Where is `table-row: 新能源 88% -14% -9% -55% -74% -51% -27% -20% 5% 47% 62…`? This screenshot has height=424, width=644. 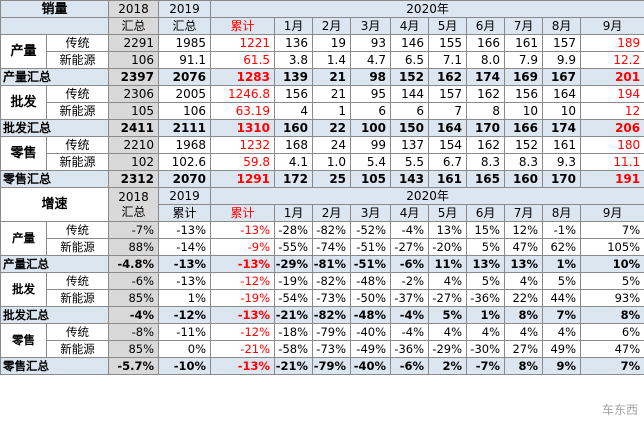
table-row: 新能源 88% -14% -9% -55% -74% -51% -27% -20% 5% 47% 62… is located at coordinates (322, 247).